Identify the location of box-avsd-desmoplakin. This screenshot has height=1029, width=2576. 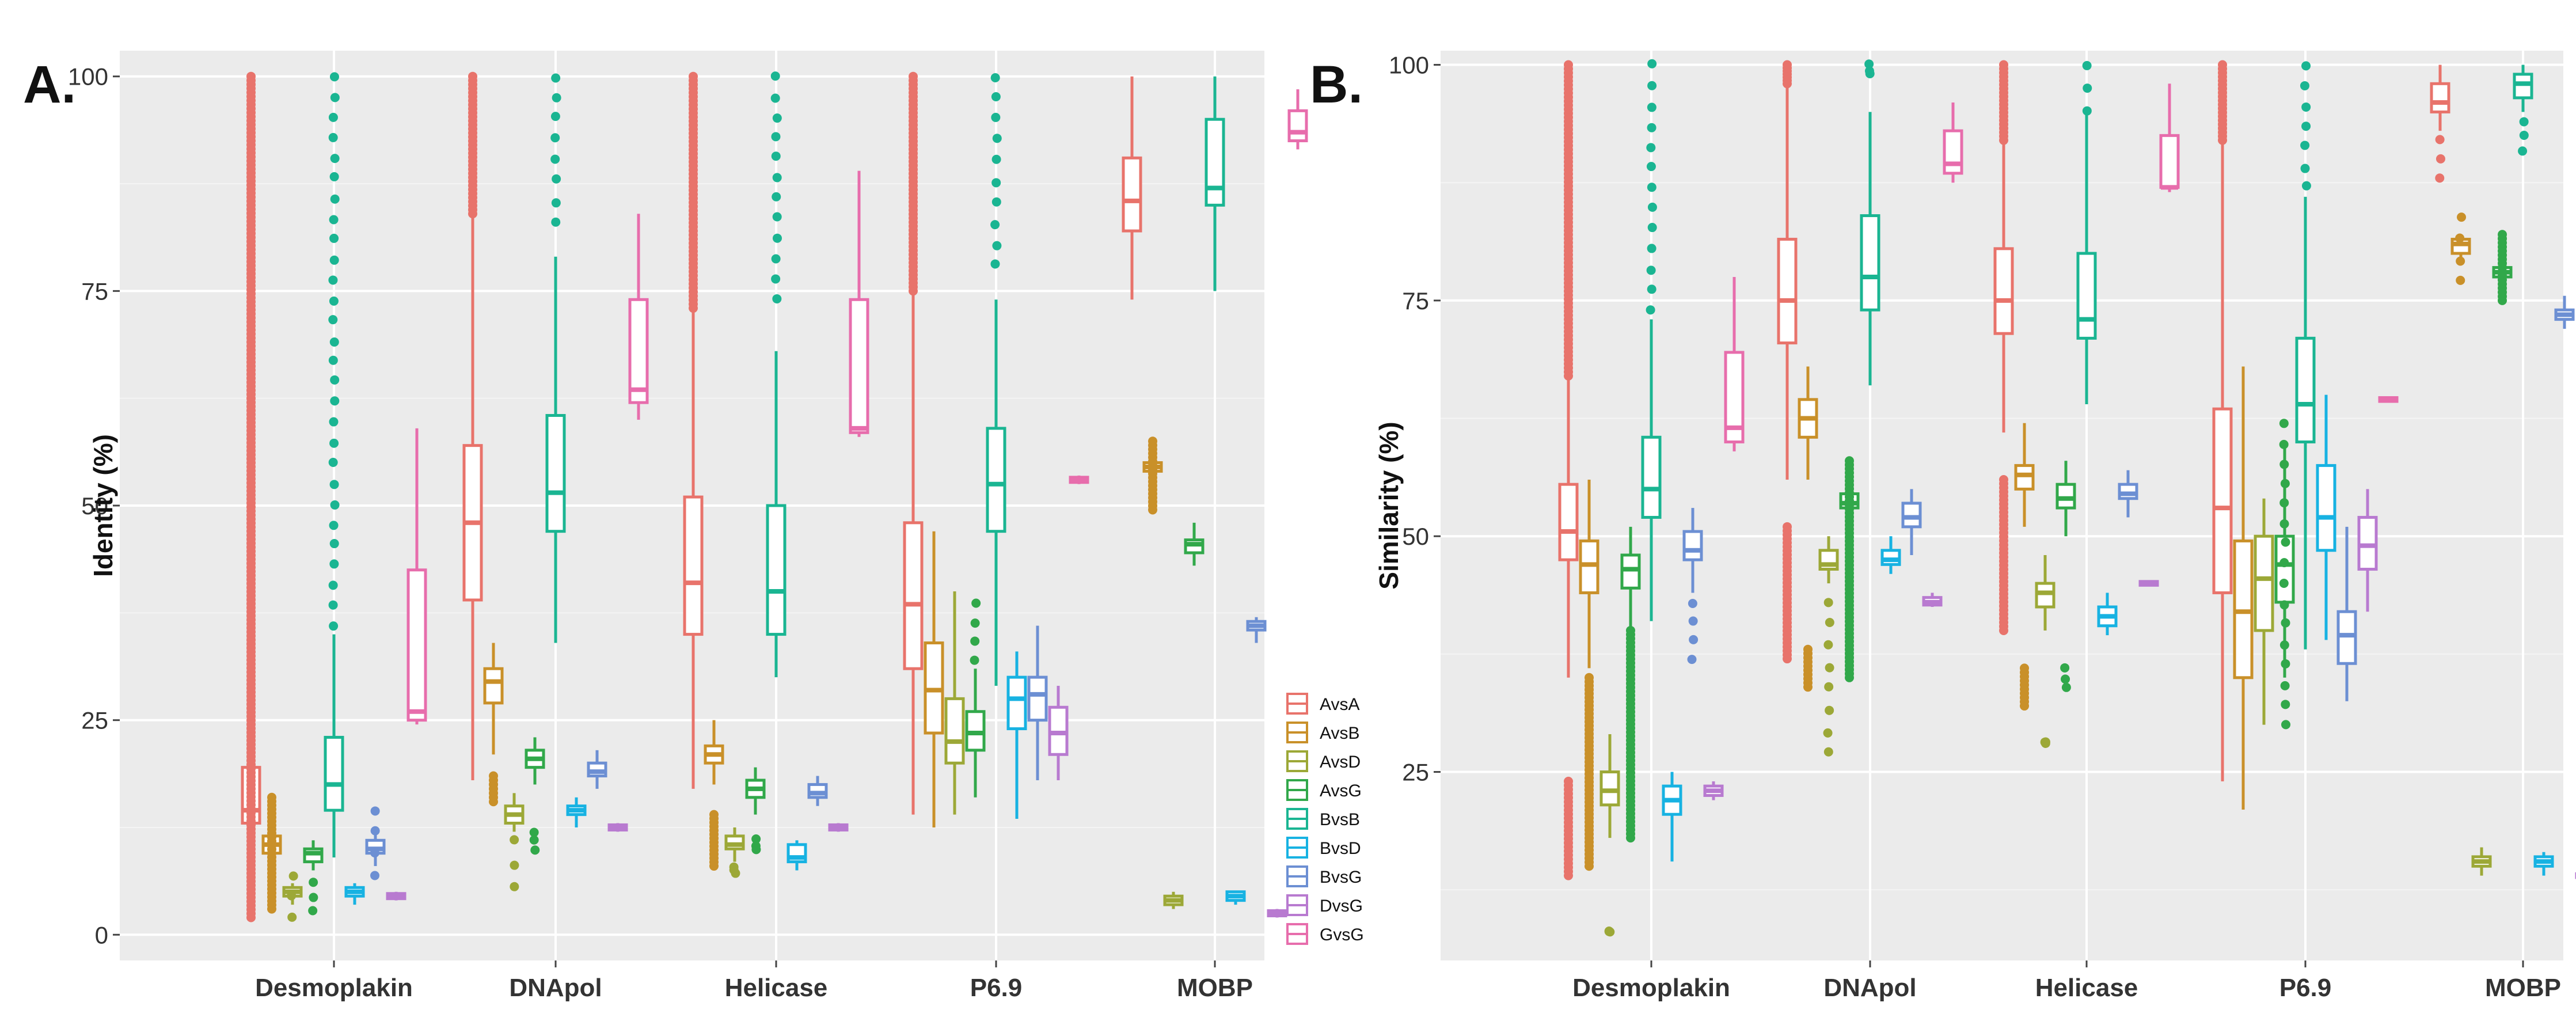
(292, 896).